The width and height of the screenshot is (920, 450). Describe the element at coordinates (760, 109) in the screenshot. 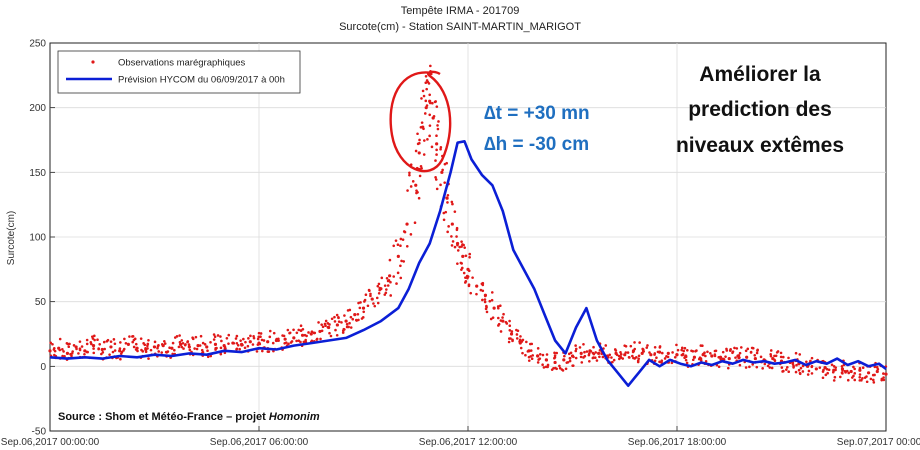

I see `headline-line-2: prediction des` at that location.